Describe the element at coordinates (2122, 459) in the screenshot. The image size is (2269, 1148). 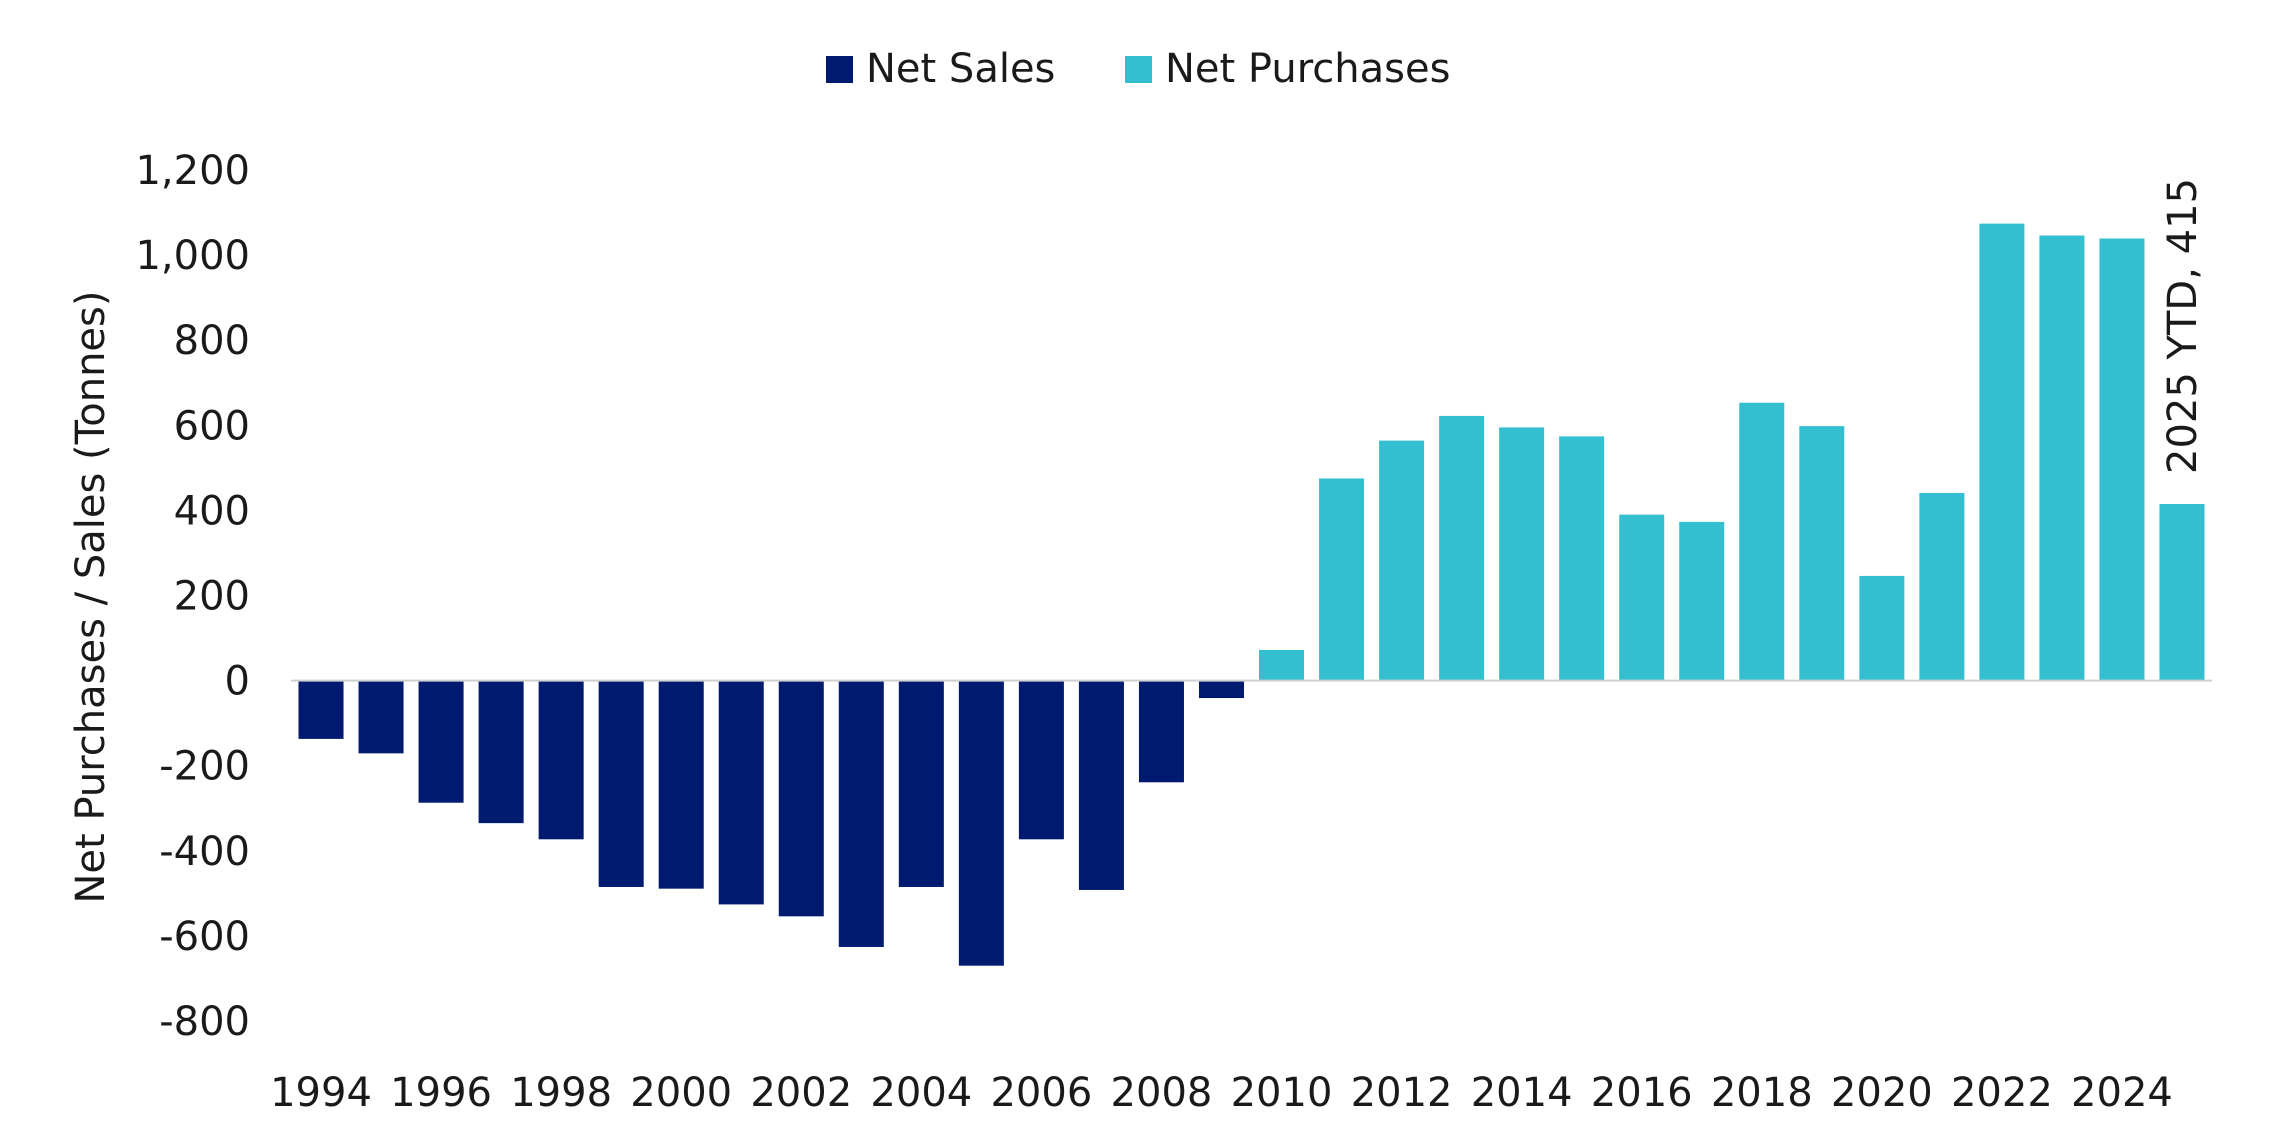
I see `bar-2024` at that location.